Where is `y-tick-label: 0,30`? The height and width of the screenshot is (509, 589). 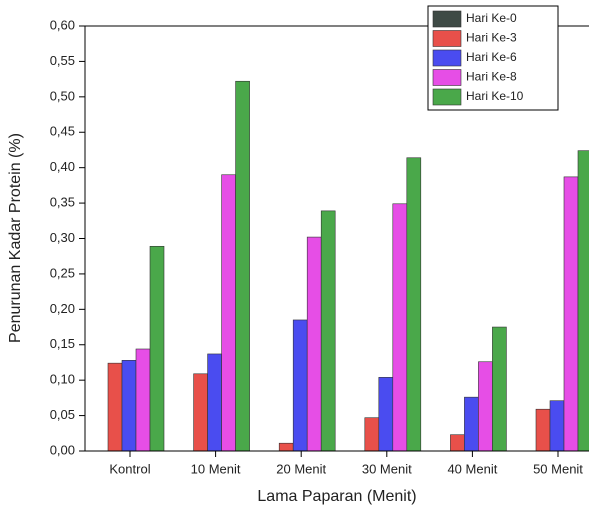
y-tick-label: 0,30 is located at coordinates (62, 237).